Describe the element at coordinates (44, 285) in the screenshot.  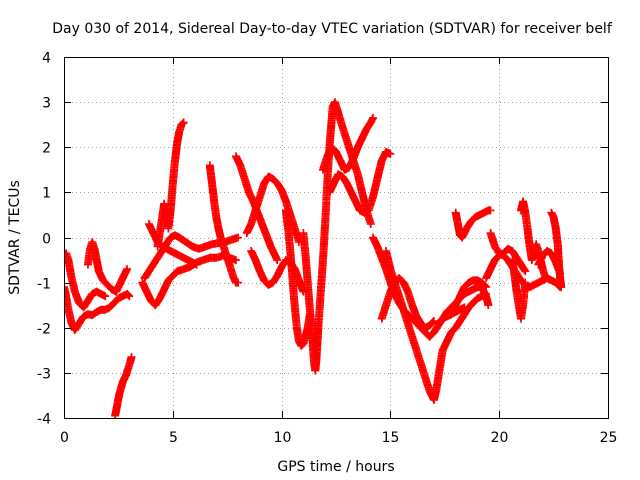
I see `y-tick-label: -1` at that location.